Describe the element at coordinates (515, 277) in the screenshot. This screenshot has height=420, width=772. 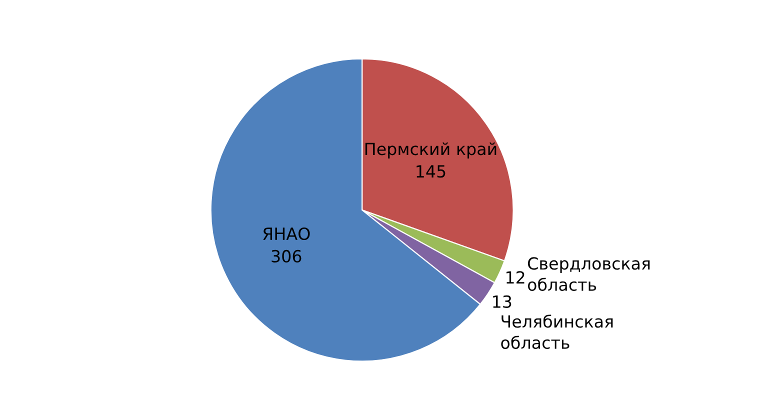
I see `data-label: 12` at that location.